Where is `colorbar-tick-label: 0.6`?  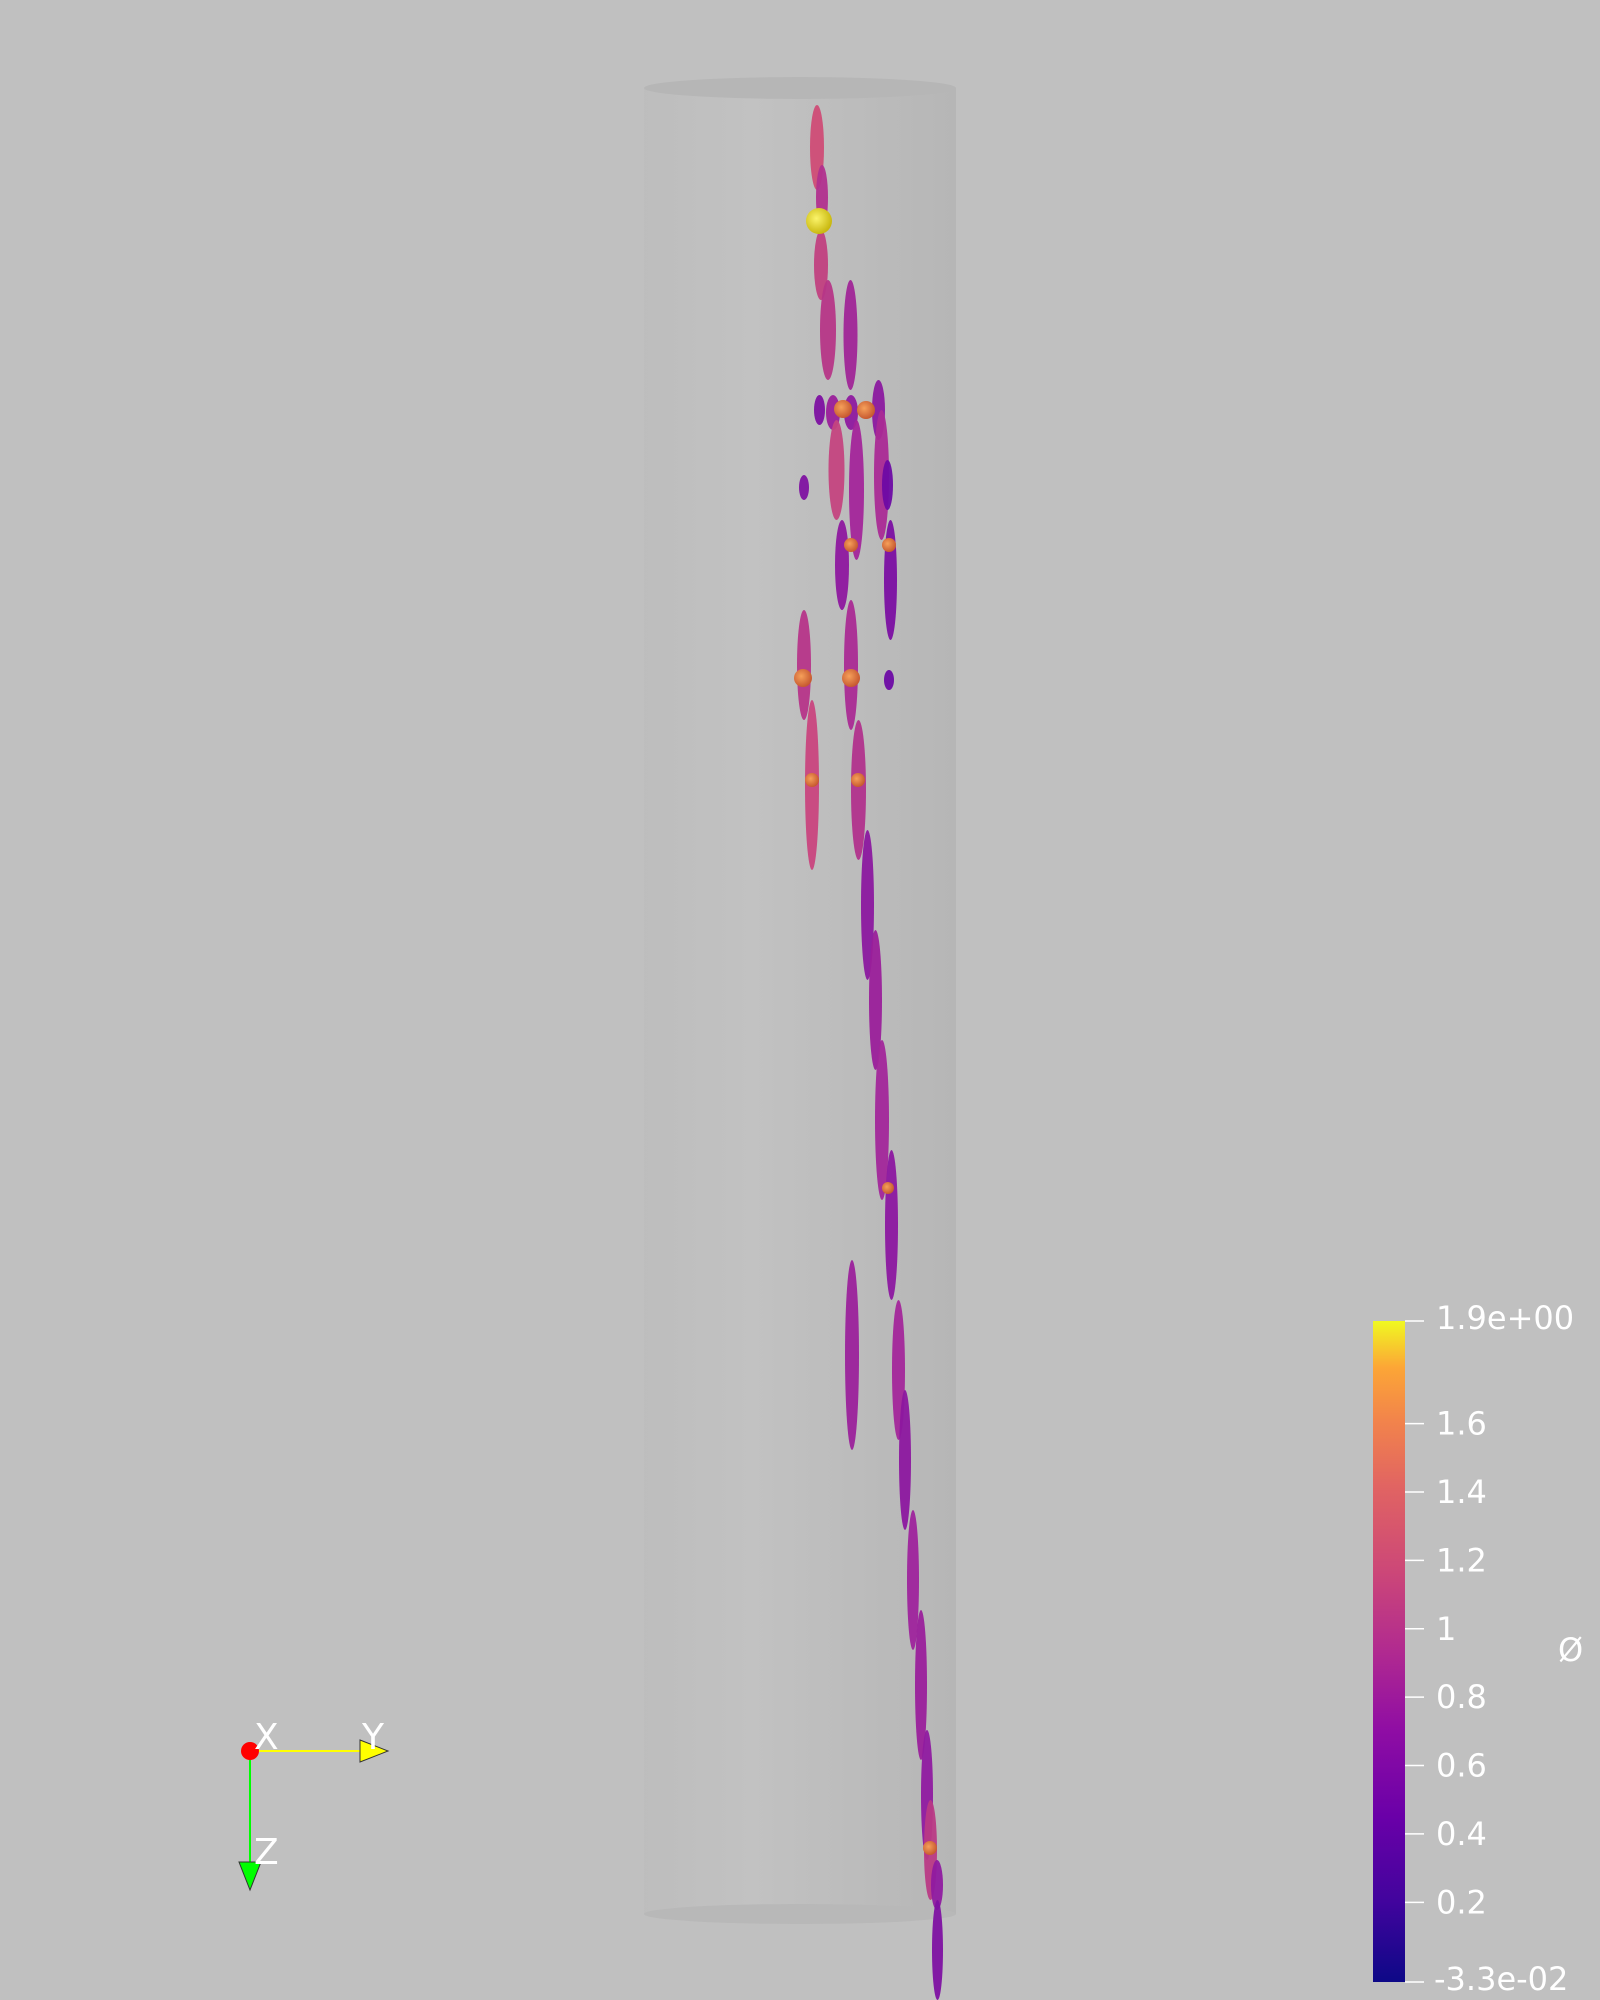
colorbar-tick-label: 0.6 is located at coordinates (1461, 1766).